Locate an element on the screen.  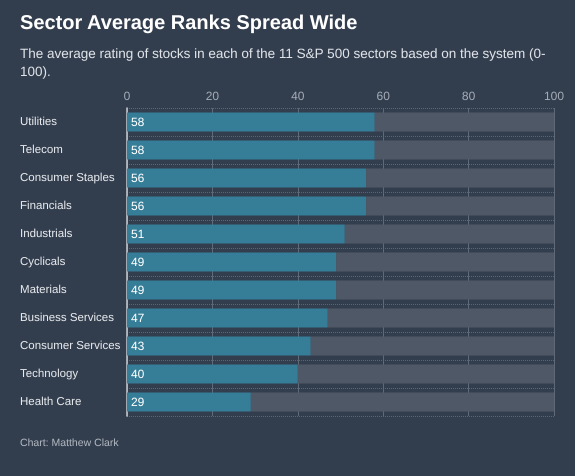
chart-subtitle: The average rating of stocks in each of the 11 S&P 500 sectors based on the system (0-100). is located at coordinates (283, 63).